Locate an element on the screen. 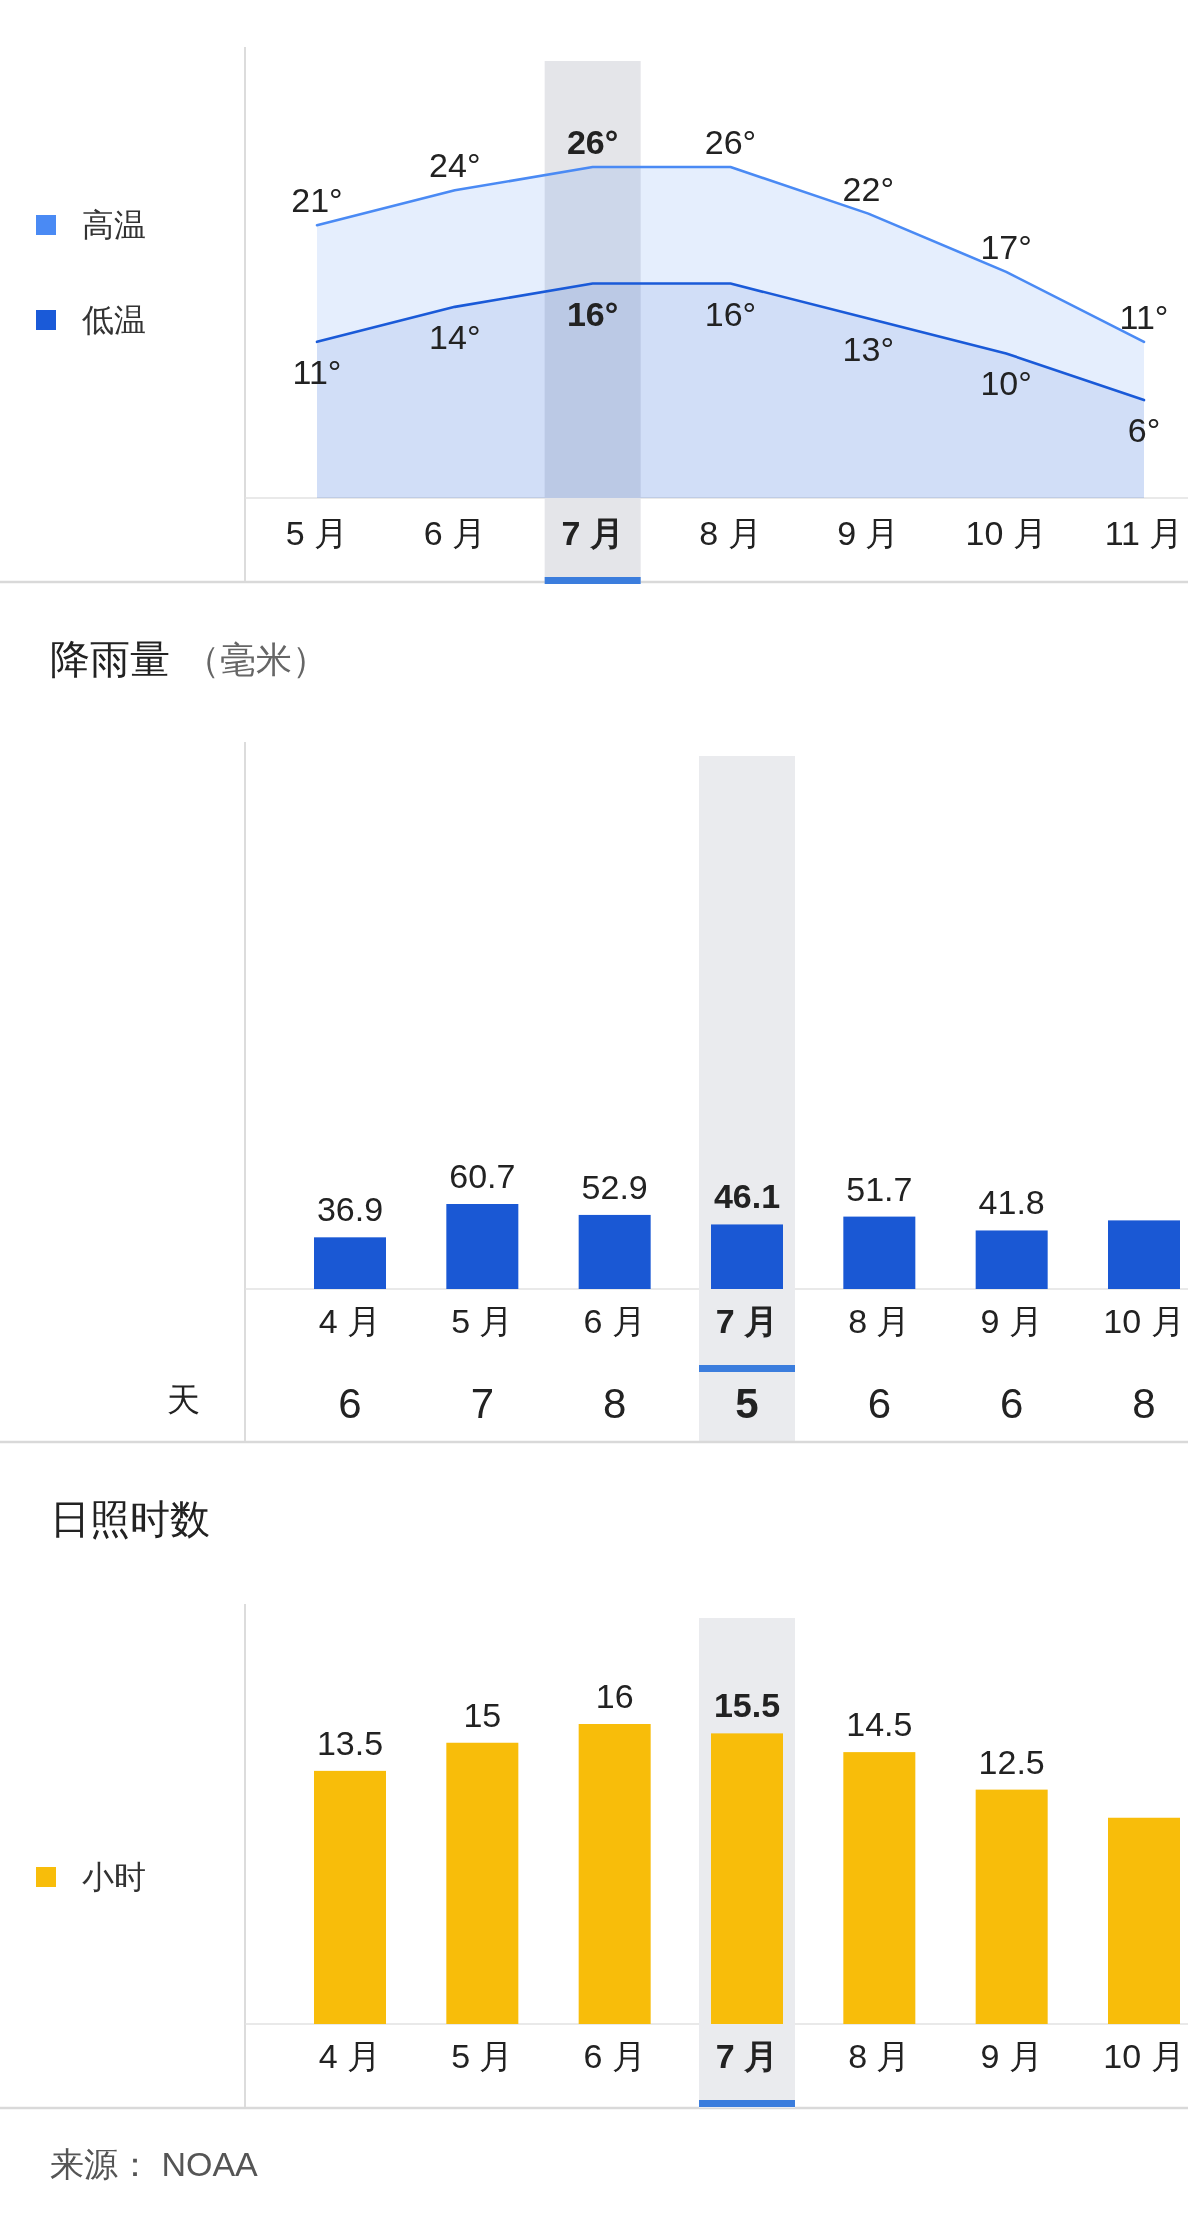 The width and height of the screenshot is (1188, 2220). subtitle: （毫米） is located at coordinates (256, 659).